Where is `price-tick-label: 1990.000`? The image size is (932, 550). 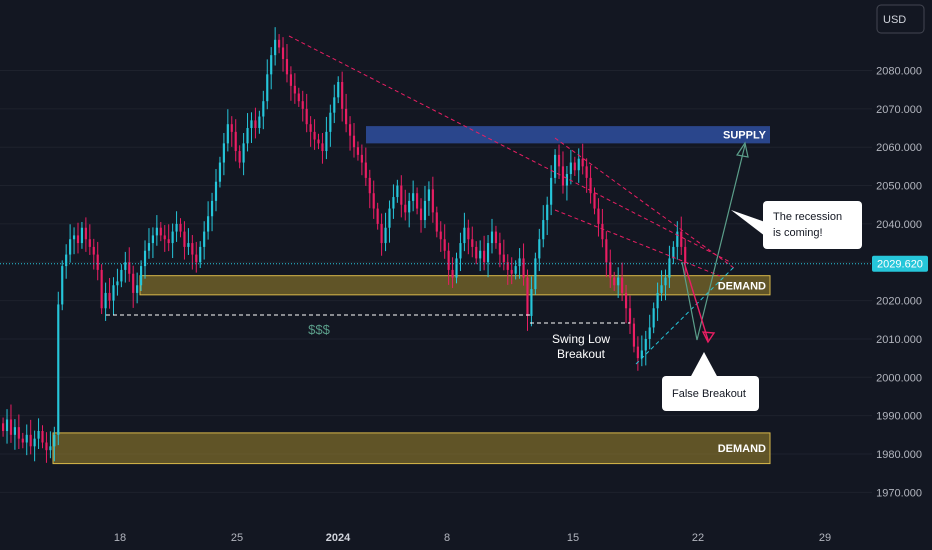
price-tick-label: 1990.000 is located at coordinates (899, 417).